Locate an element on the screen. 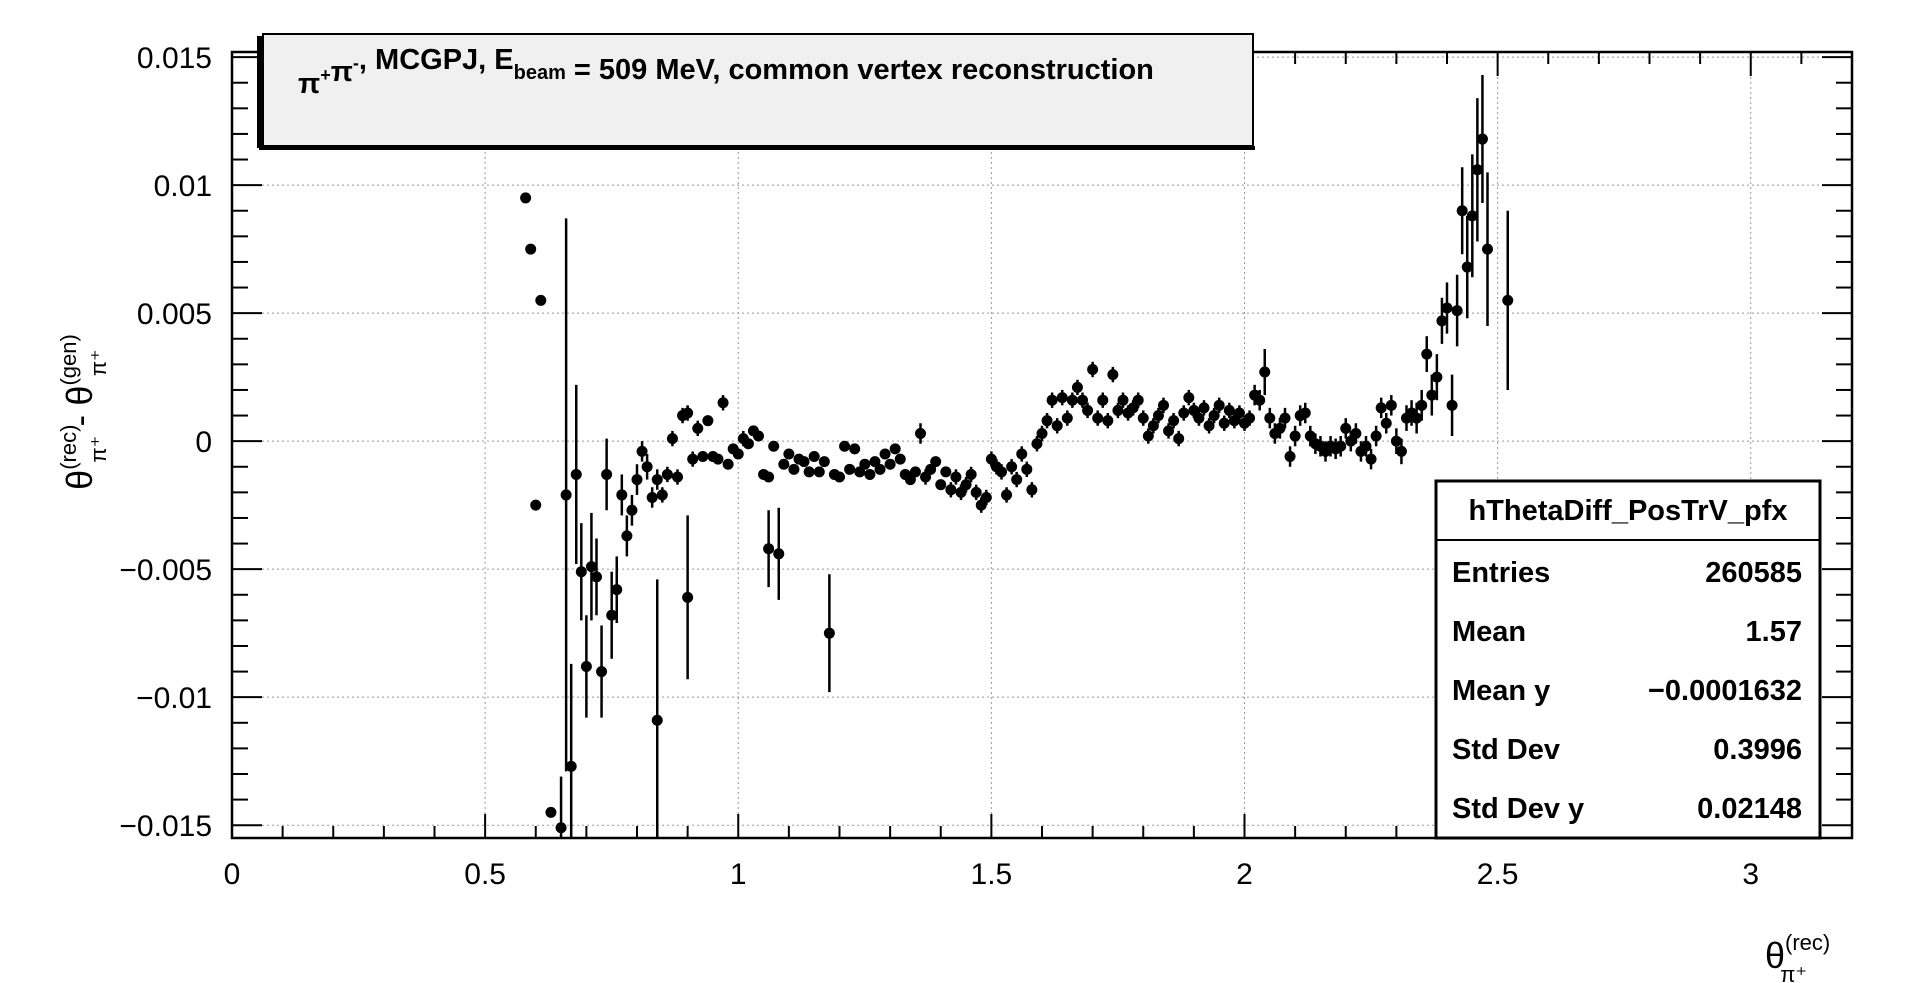  x-tick-label: 2.5 is located at coordinates (1498, 874).